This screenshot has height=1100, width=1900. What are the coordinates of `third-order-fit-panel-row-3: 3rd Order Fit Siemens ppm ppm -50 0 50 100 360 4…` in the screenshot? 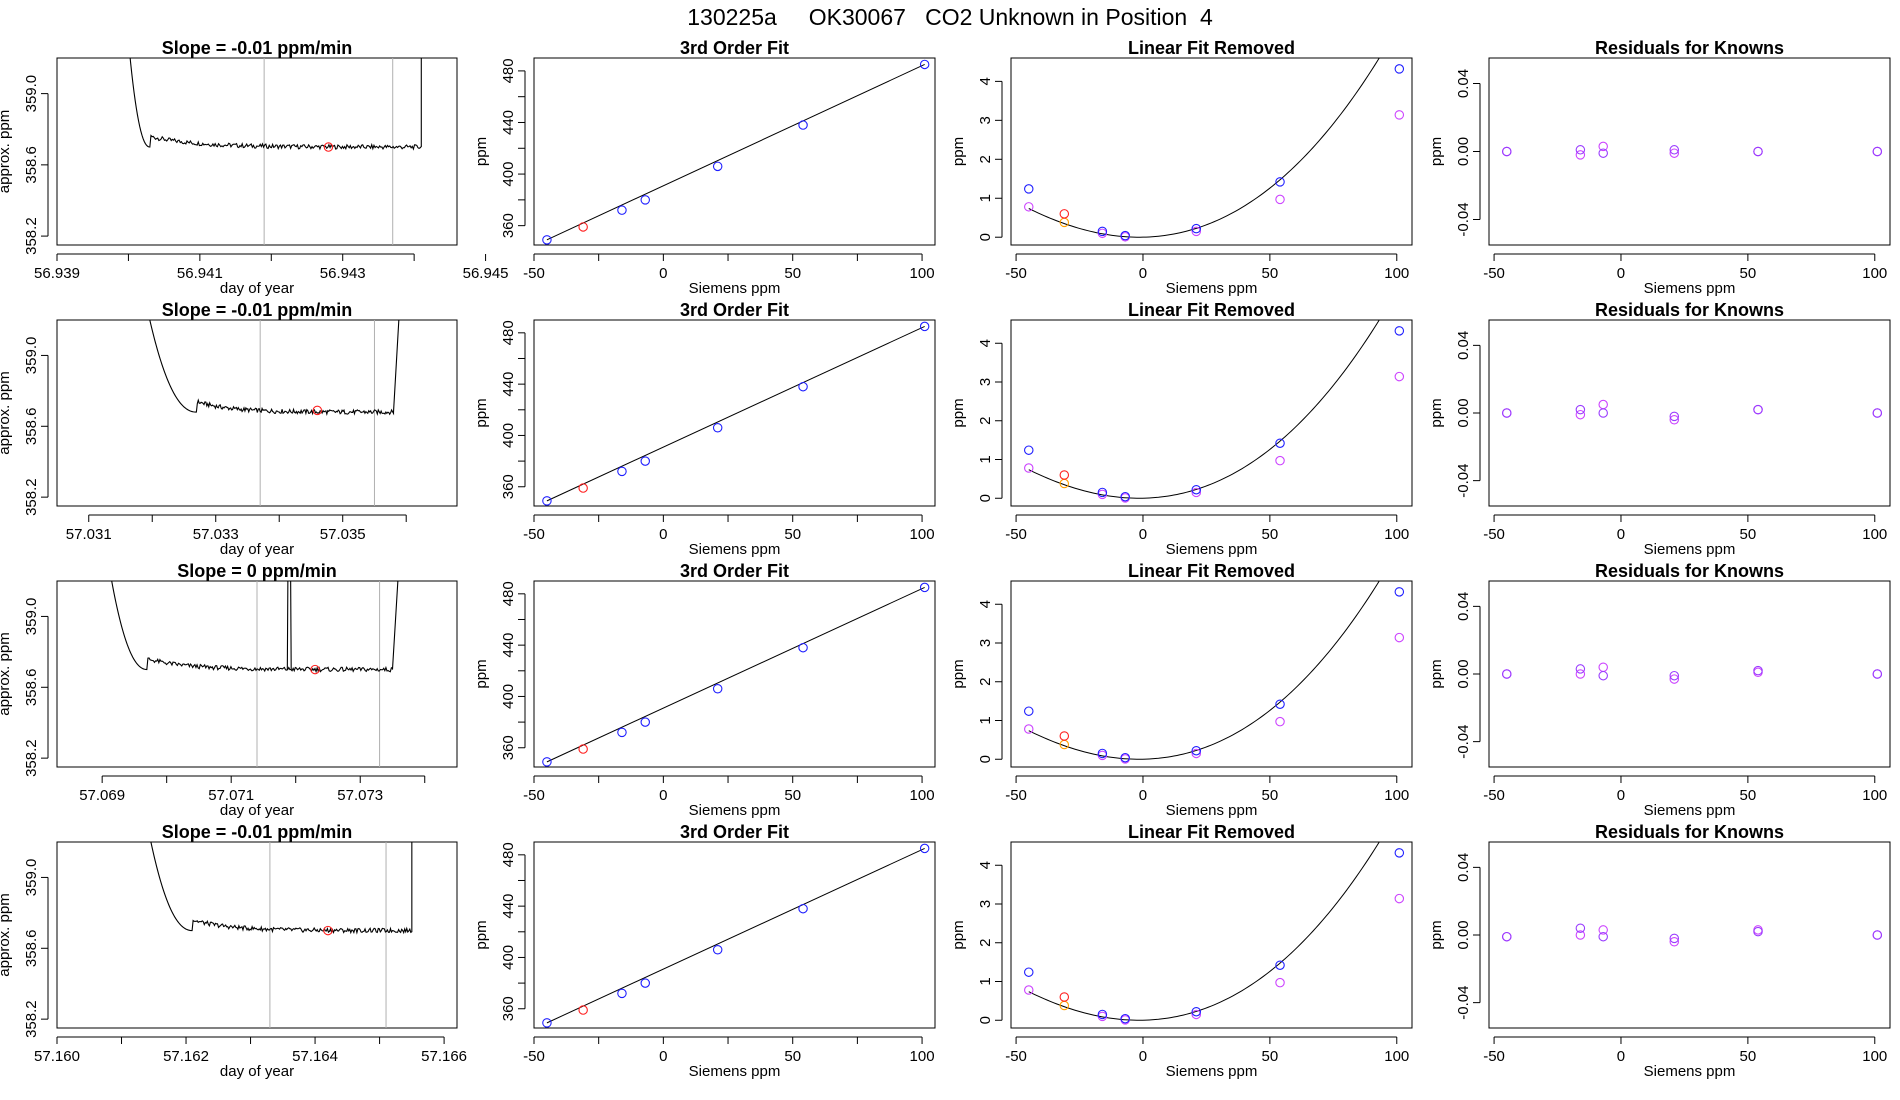 It's located at (704, 690).